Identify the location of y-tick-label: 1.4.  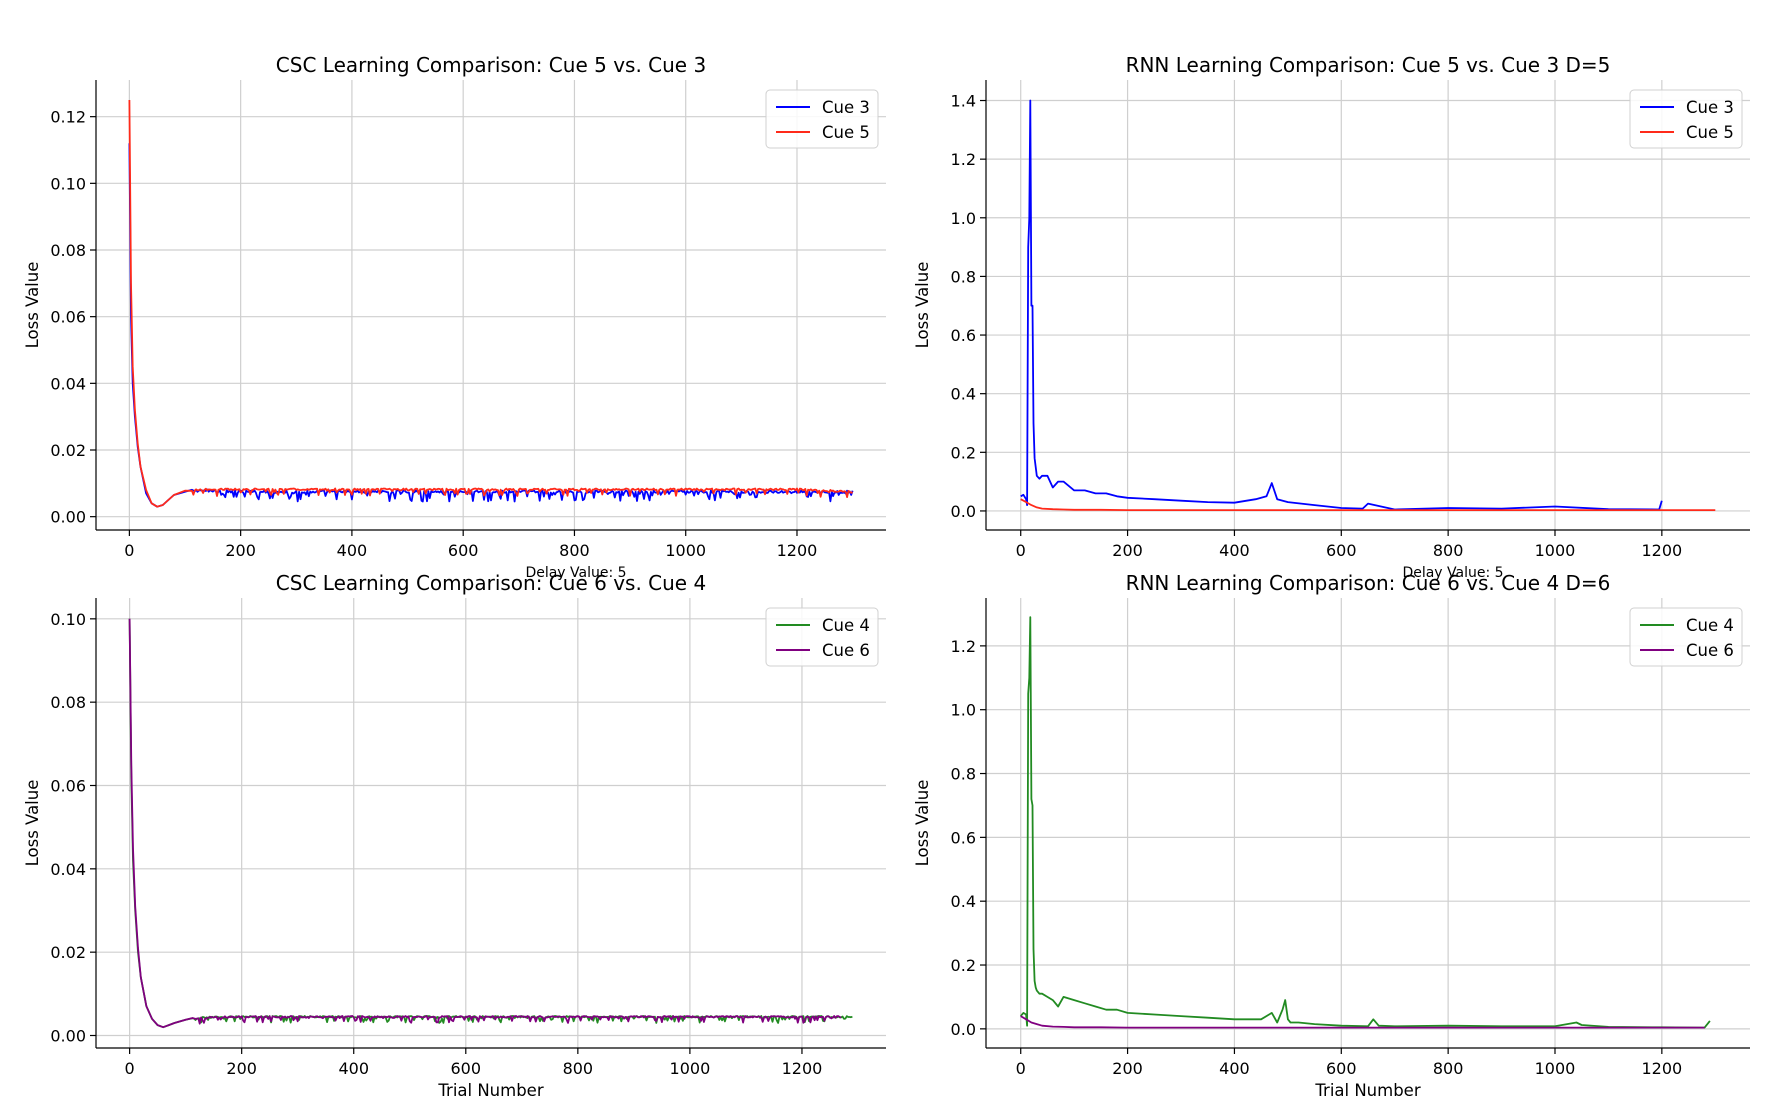
(963, 101).